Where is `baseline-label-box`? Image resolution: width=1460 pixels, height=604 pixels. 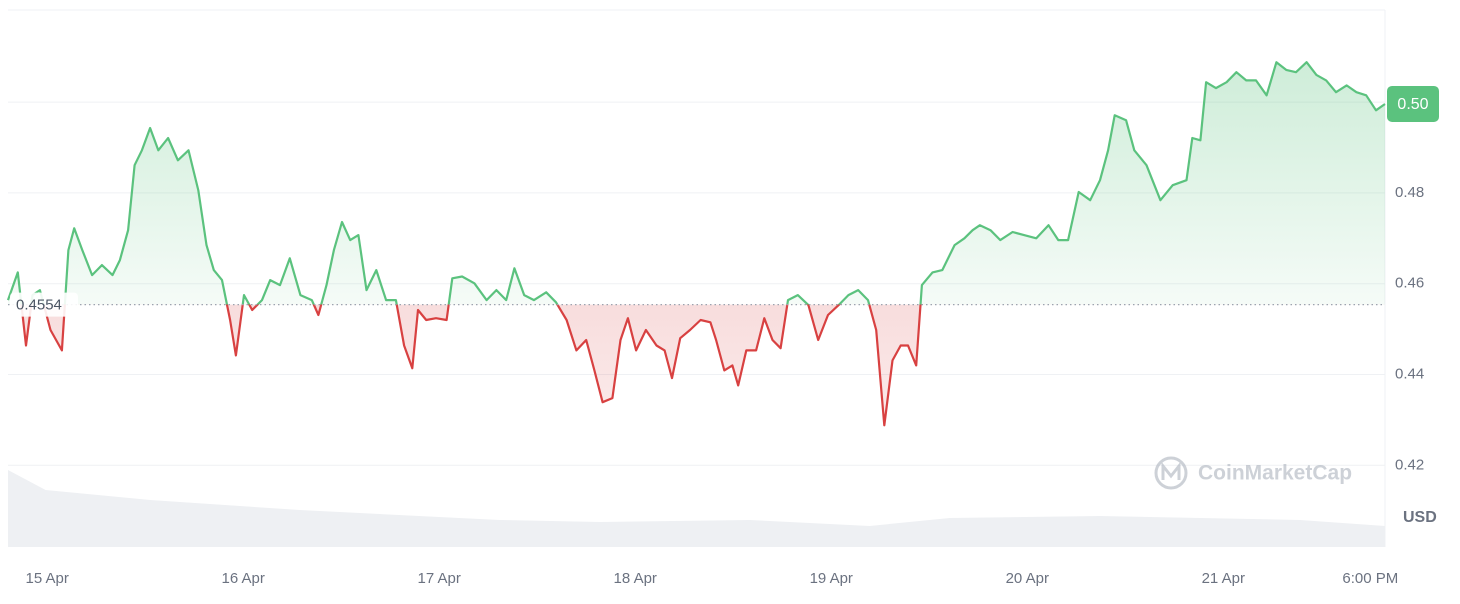 baseline-label-box is located at coordinates (44, 304).